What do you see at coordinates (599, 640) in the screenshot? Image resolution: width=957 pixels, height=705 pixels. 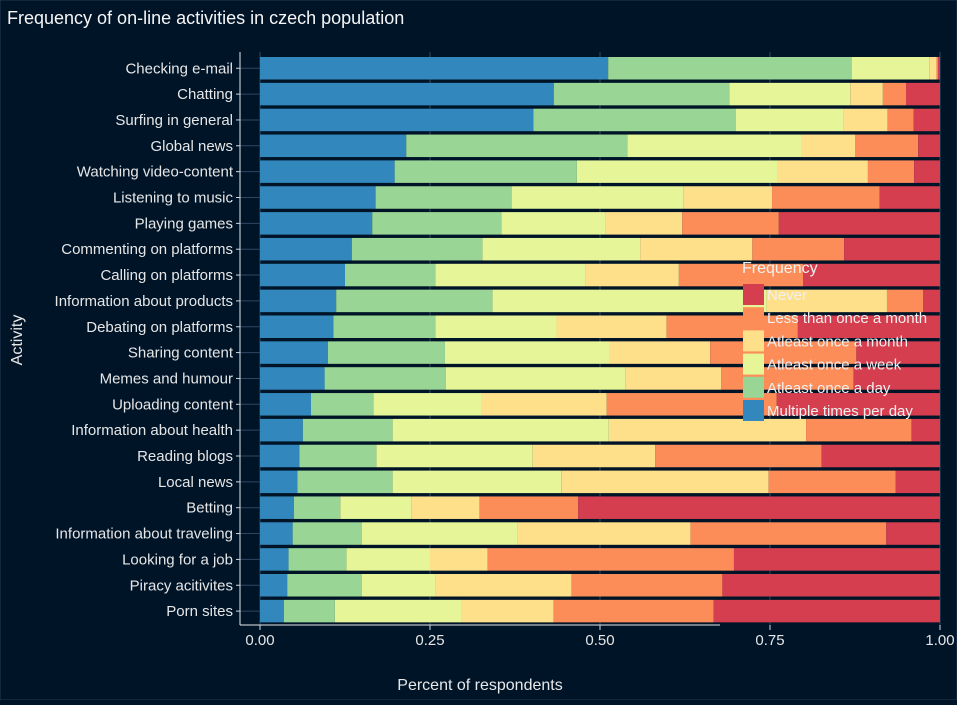 I see `x-tick-label: 0.50` at bounding box center [599, 640].